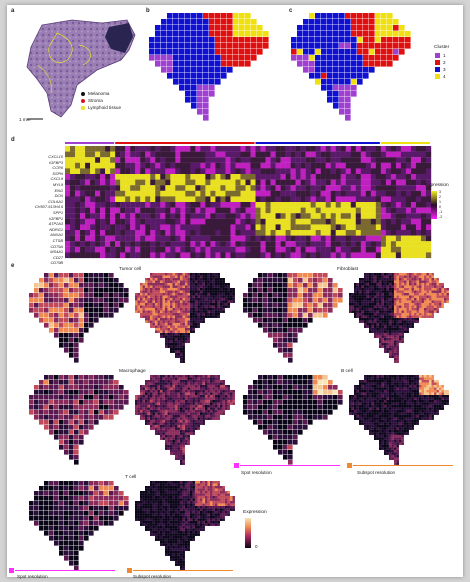 Image resolution: width=470 pixels, height=582 pixels. I want to click on gene-label: MS4A1, so click(56, 252).